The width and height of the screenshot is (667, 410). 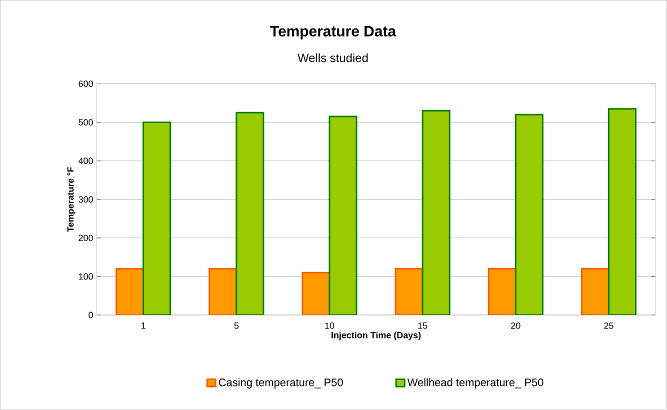 I want to click on x-tick-label: 10, so click(x=329, y=325).